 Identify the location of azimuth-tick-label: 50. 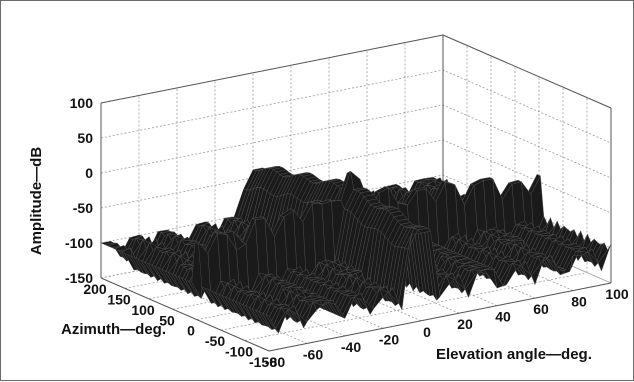
(167, 320).